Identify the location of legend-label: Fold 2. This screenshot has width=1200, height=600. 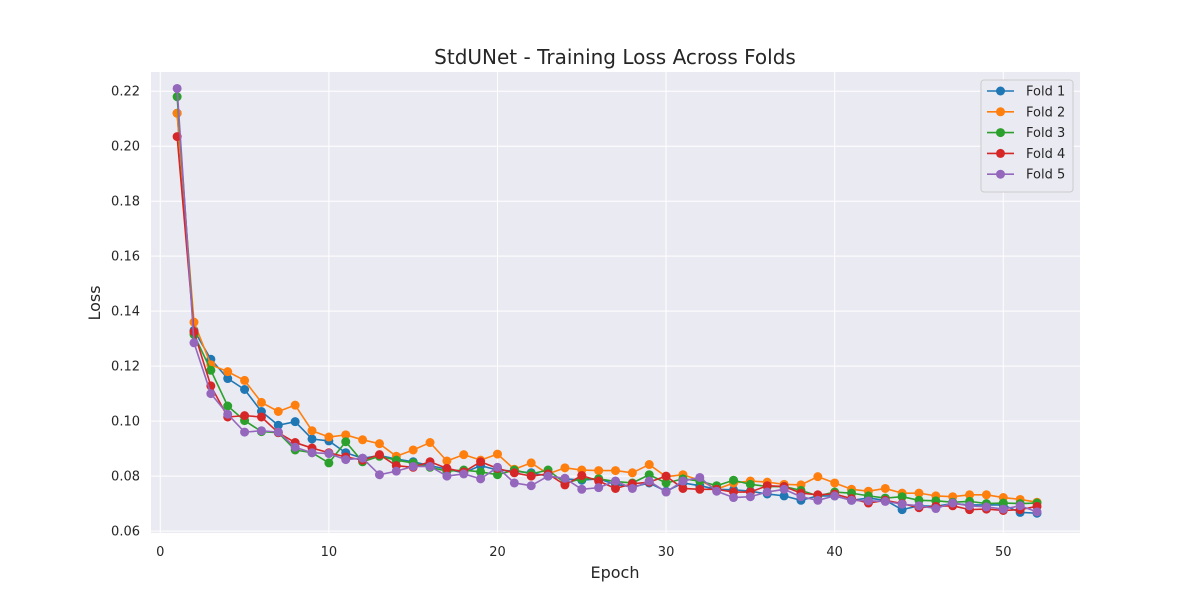
(1045, 112).